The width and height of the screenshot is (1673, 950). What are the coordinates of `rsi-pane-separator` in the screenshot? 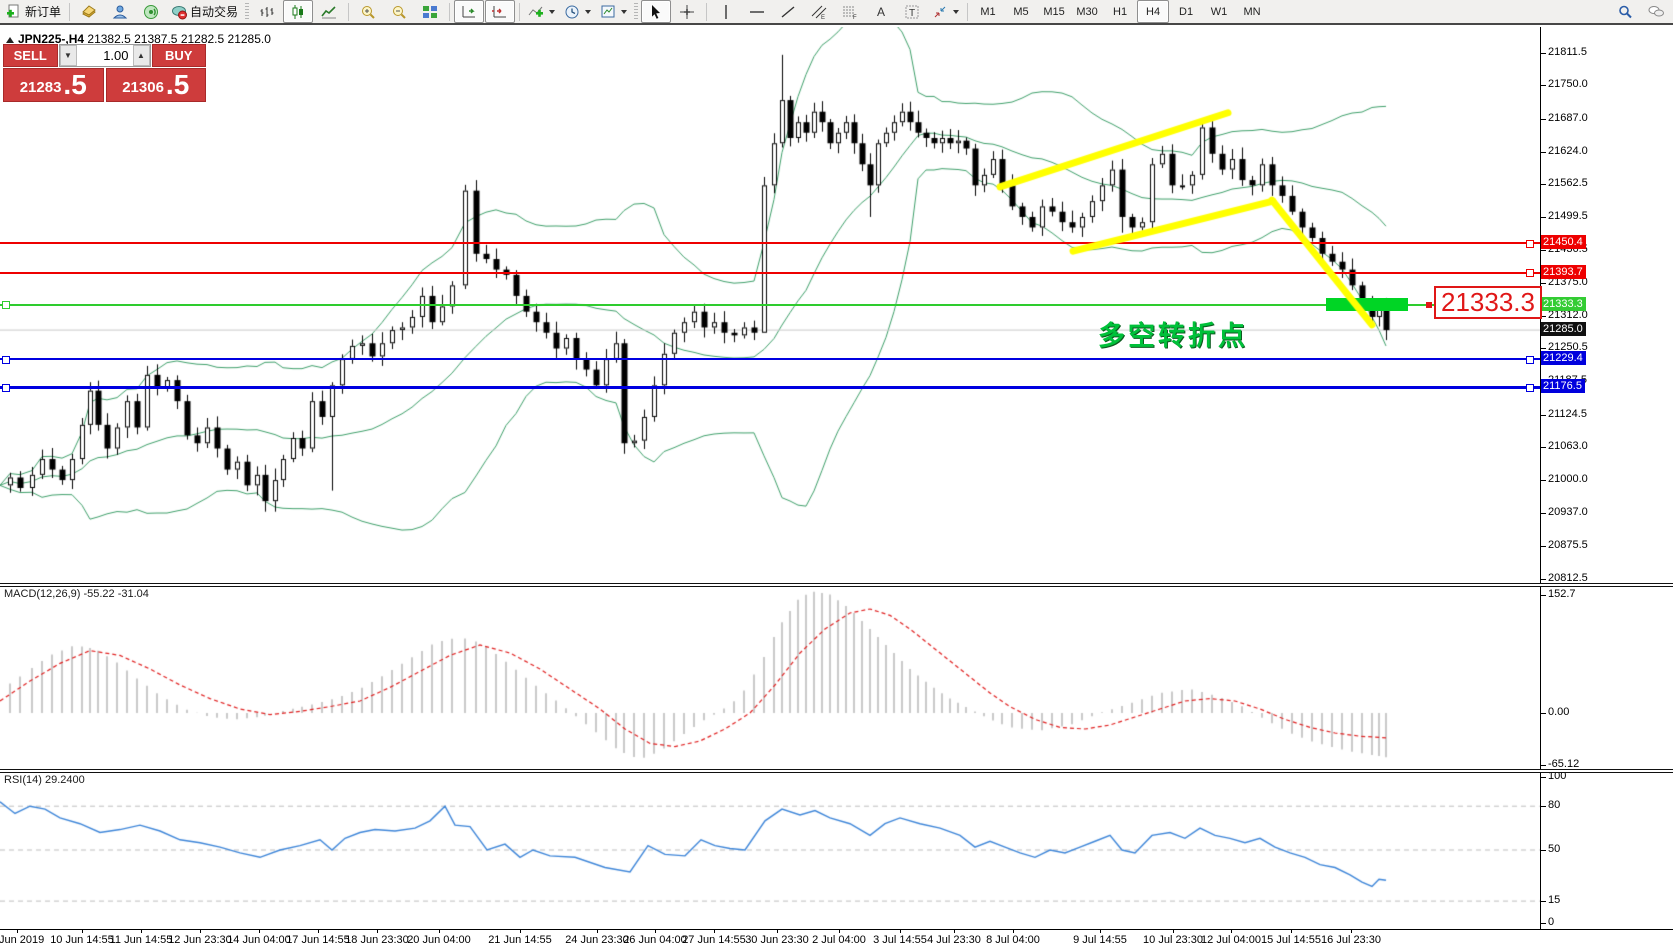 It's located at (836, 771).